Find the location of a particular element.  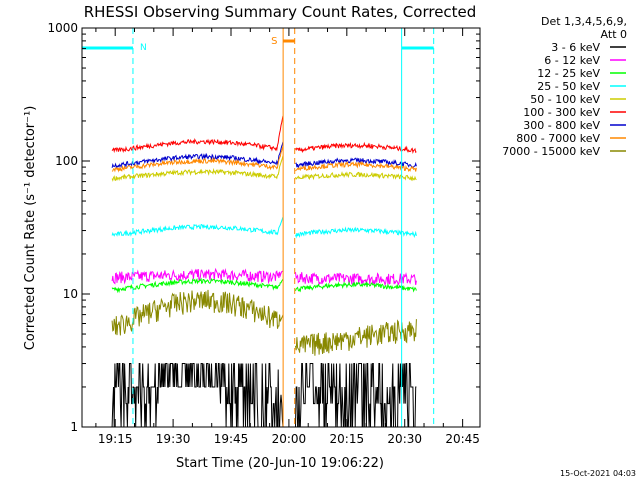

legend-label: 100 - 300 keV is located at coordinates (561, 112).